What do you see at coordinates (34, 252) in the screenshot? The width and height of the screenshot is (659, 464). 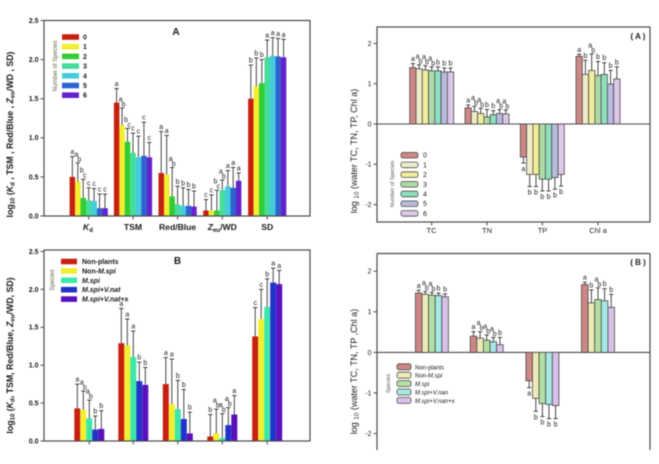 I see `svg-text: 2.5` at bounding box center [34, 252].